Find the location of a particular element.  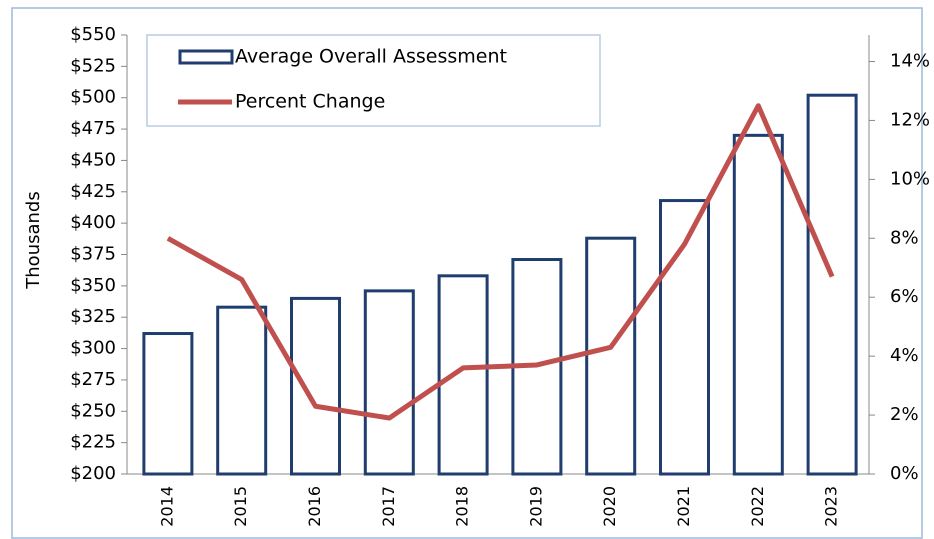

x-tick-label: 2017 is located at coordinates (388, 506).